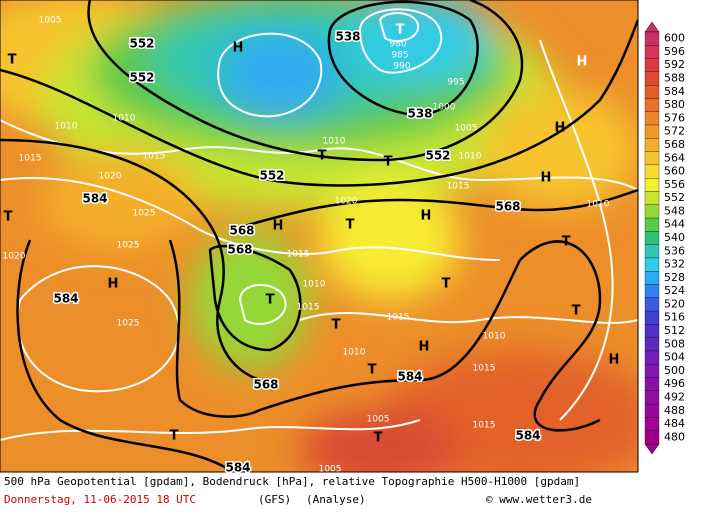  Describe the element at coordinates (652, 27) in the screenshot. I see `colorbar-top-arrow` at that location.